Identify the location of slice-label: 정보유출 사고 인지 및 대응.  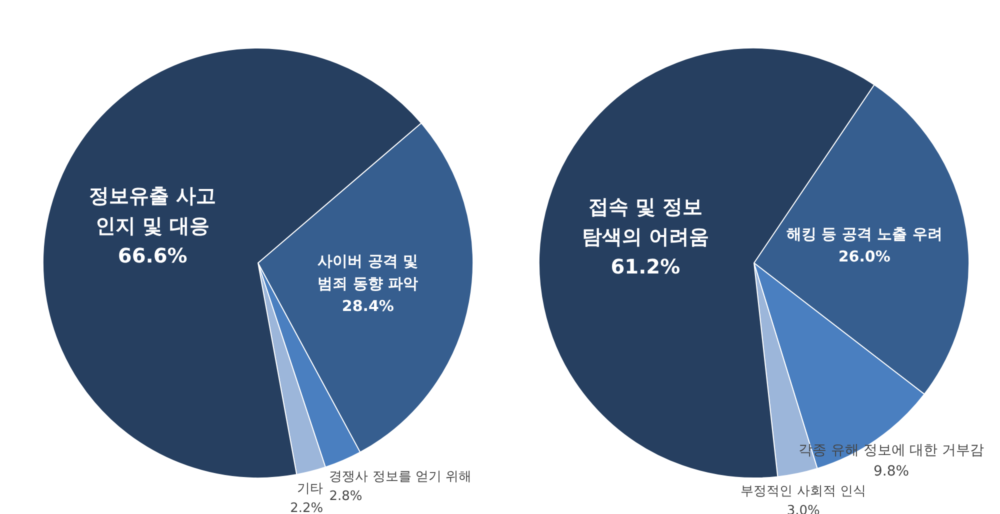
(152, 211).